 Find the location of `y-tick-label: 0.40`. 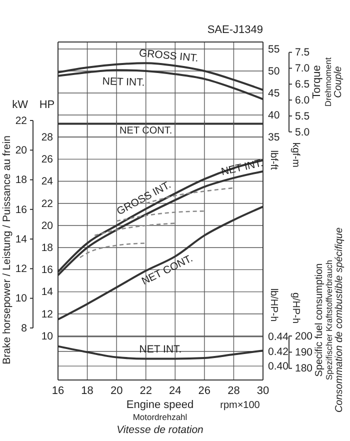

y-tick-label: 0.40 is located at coordinates (278, 366).